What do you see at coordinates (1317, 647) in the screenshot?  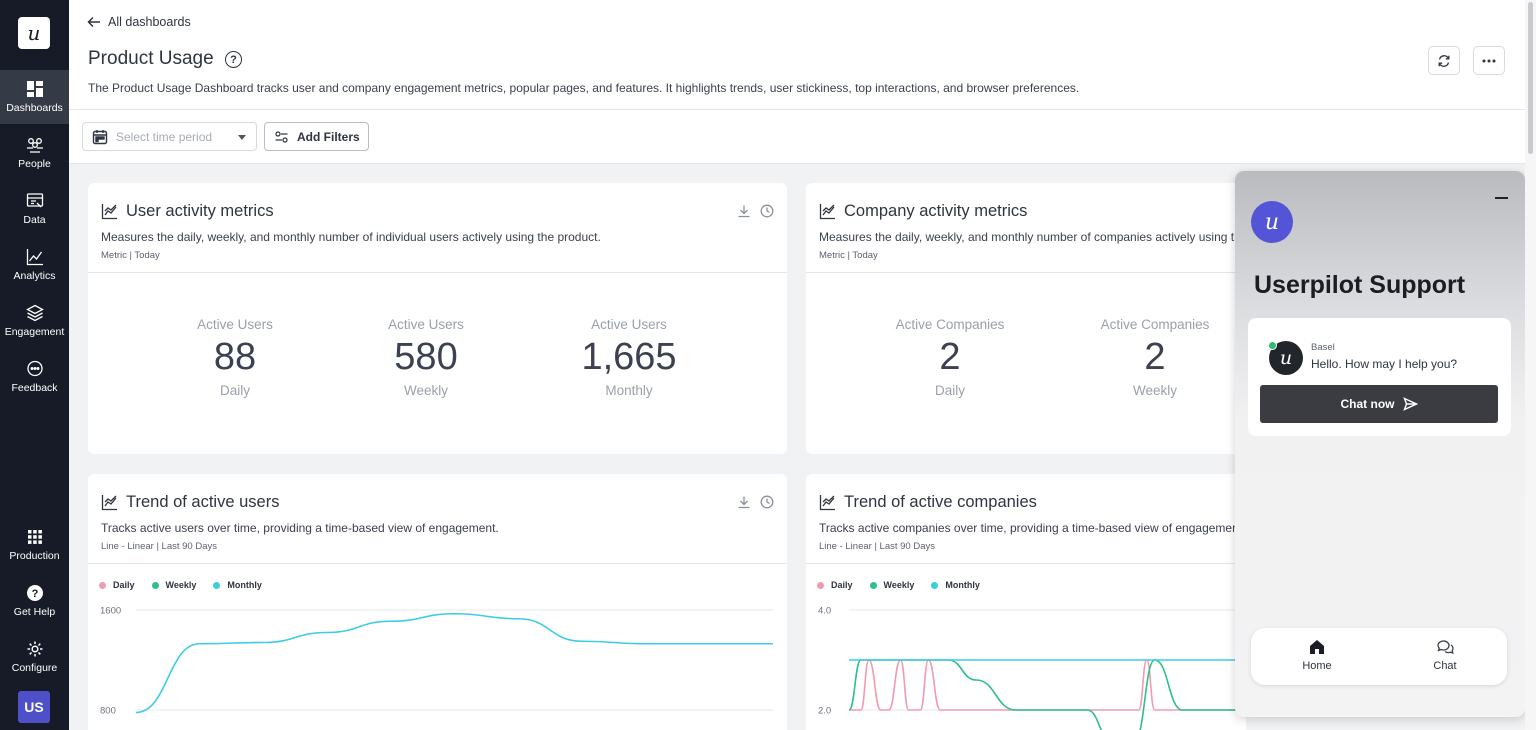 I see `home-icon` at bounding box center [1317, 647].